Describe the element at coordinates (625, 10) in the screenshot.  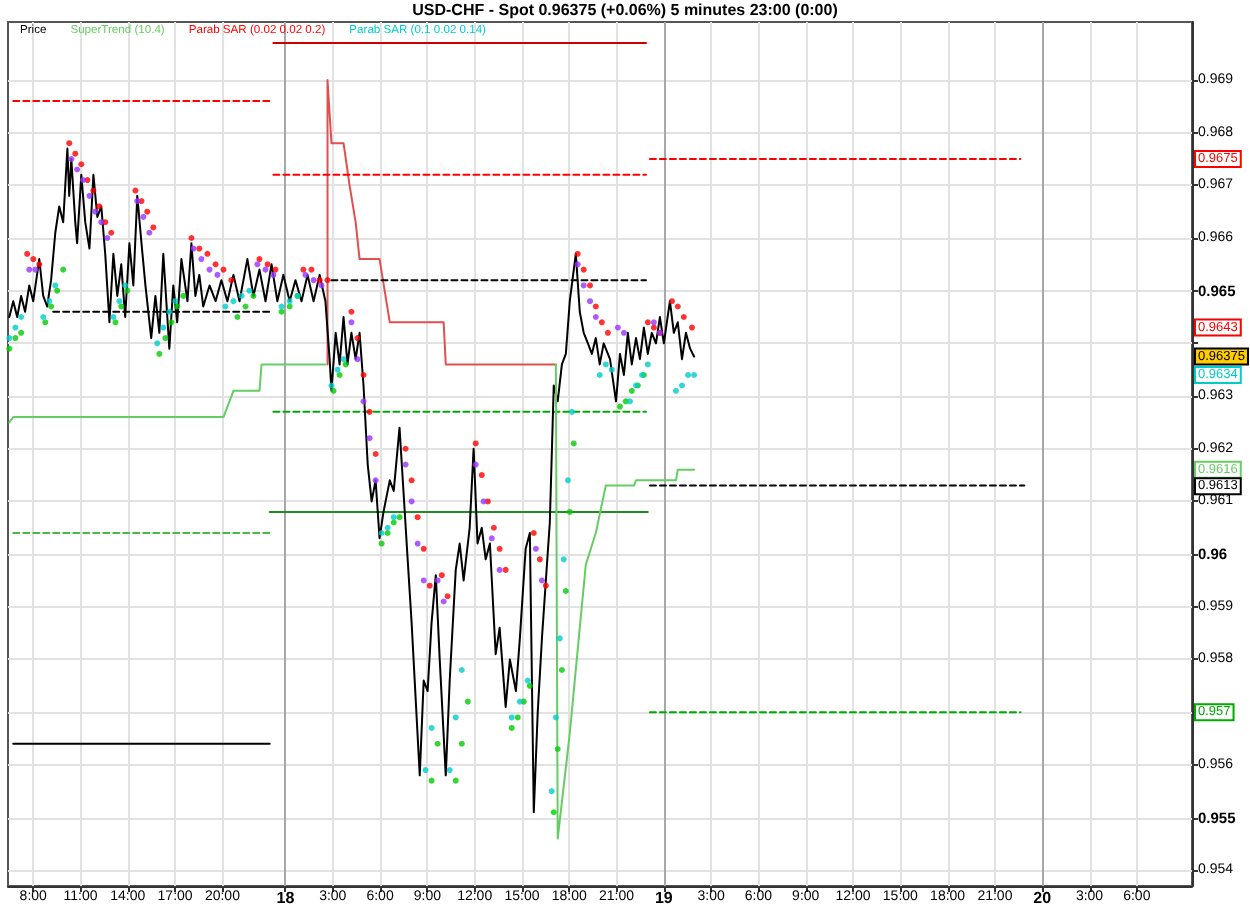
I see `chart-title: USD-CHF - Spot 0.96375 (+0.06%) 5 minutes 23:00 (0:00)` at that location.